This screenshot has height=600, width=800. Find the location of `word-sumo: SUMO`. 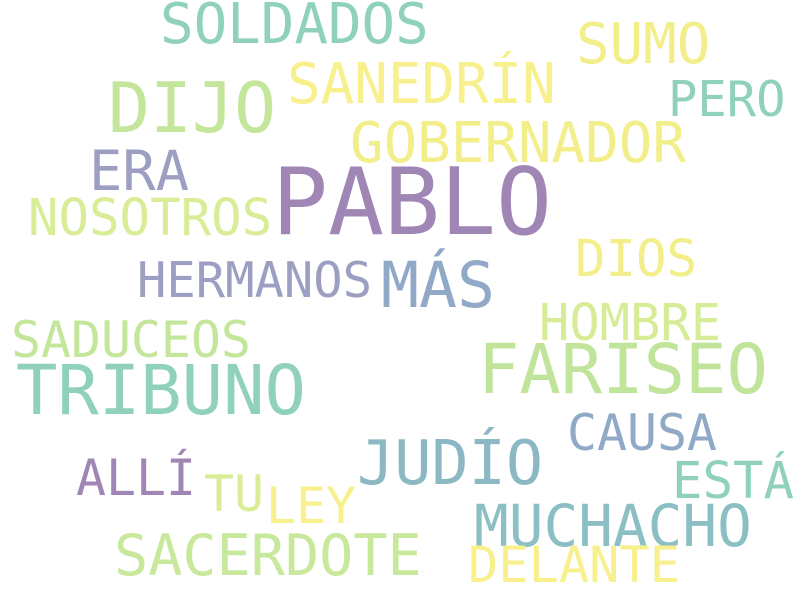

word-sumo: SUMO is located at coordinates (643, 45).